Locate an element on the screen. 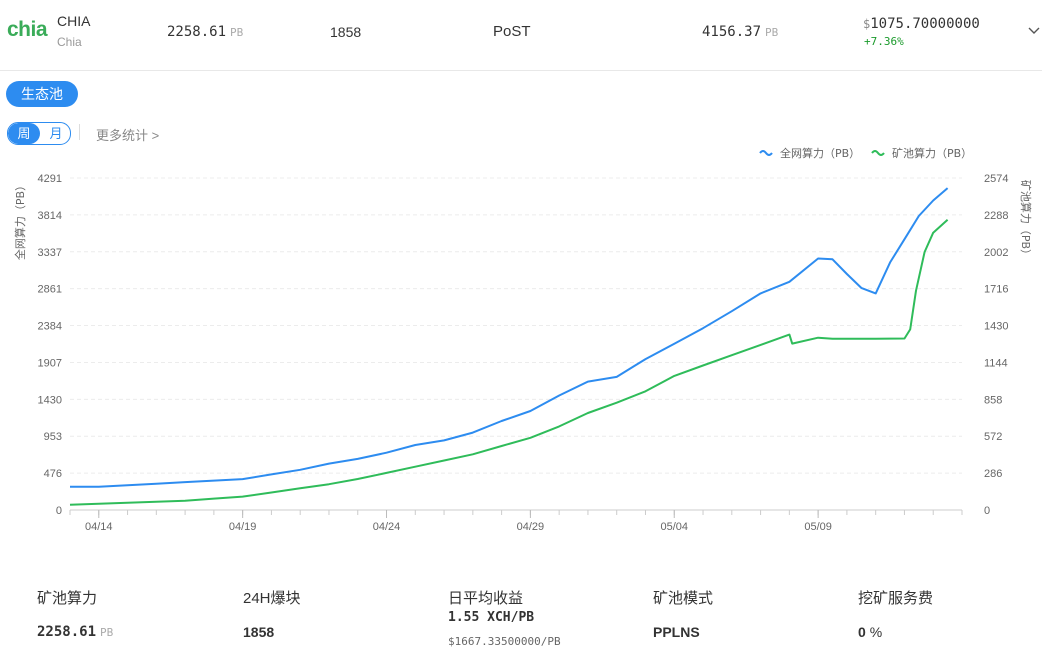  stat-fee-number: 0 is located at coordinates (862, 632).